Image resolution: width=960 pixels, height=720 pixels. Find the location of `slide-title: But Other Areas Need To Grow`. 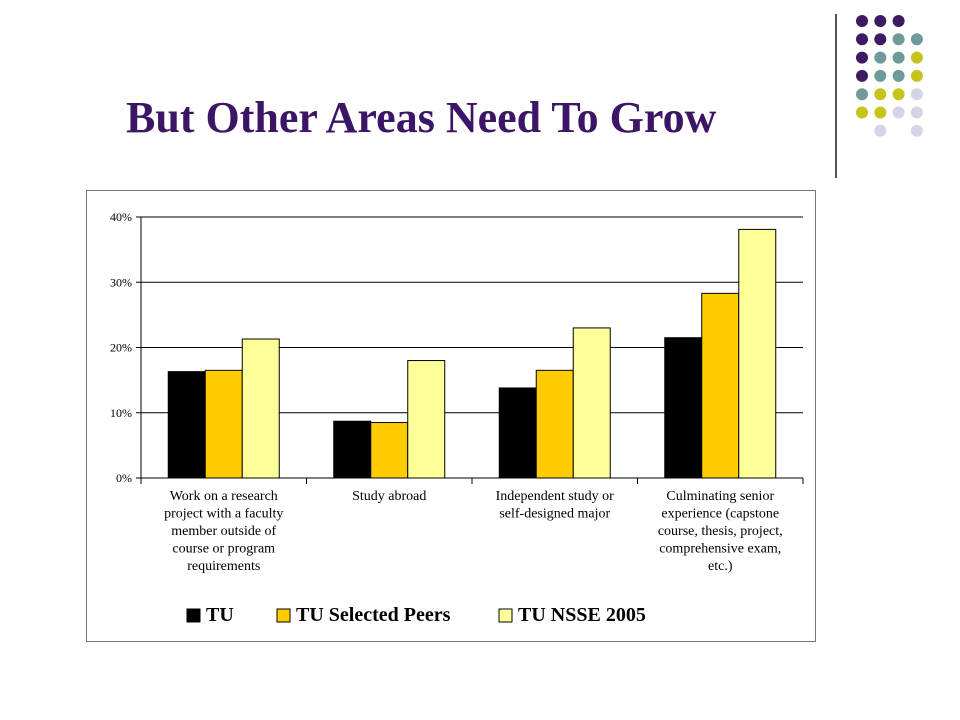

slide-title: But Other Areas Need To Grow is located at coordinates (421, 117).